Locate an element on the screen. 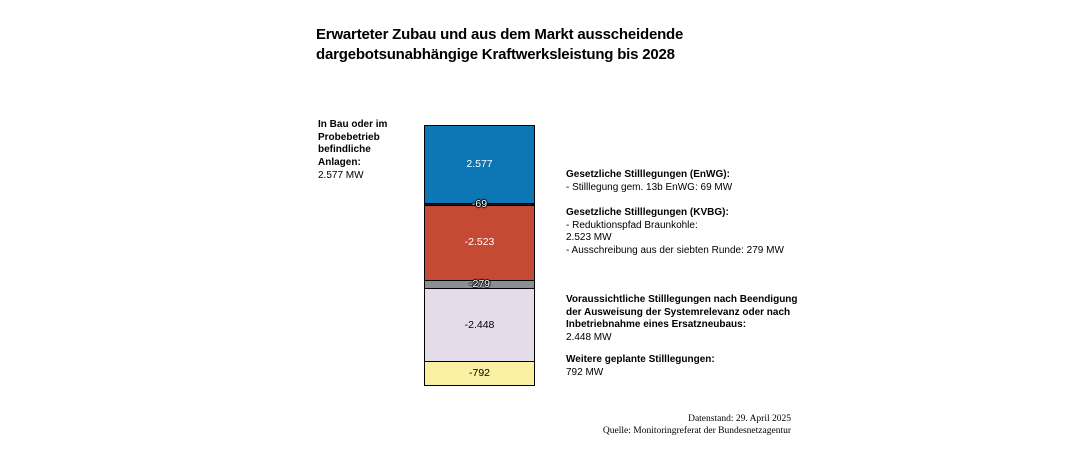 The height and width of the screenshot is (475, 1090). bar-segment-label-4: -2.448 is located at coordinates (479, 324).